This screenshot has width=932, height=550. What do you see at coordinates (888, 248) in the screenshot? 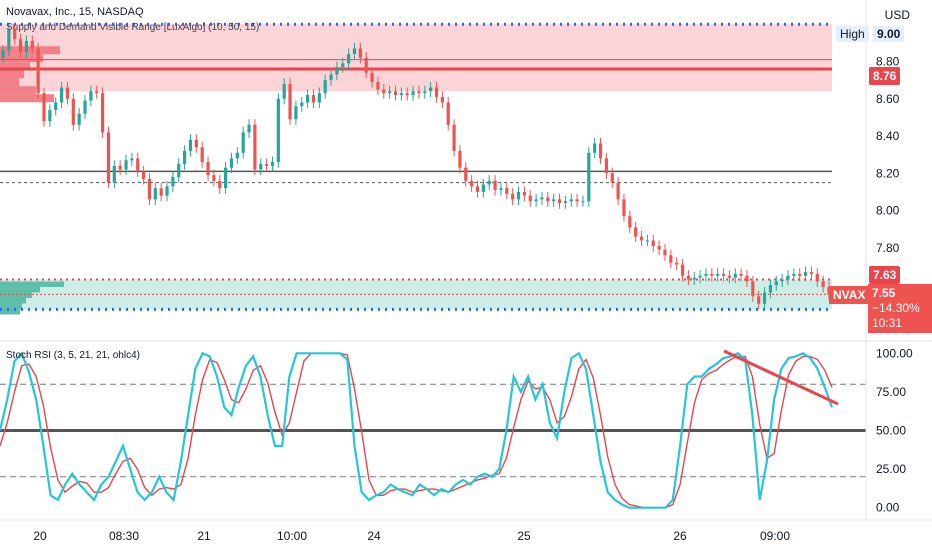
I see `price-tick-label: 7.80` at bounding box center [888, 248].